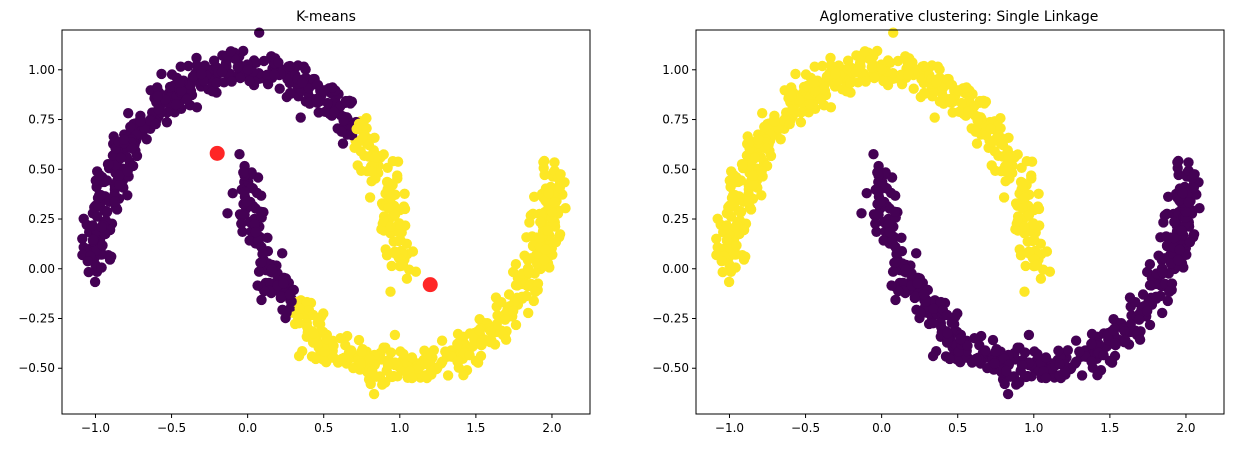 The image size is (1234, 449). I want to click on agglomerative-title: Aglomerative clustering: Single Linkage, so click(959, 17).